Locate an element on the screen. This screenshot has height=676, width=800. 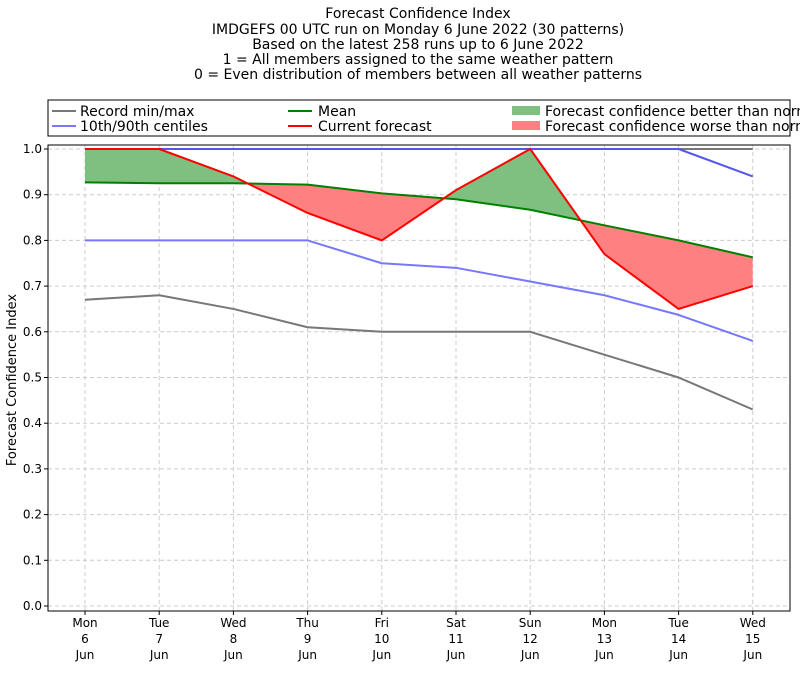
y-tick-label: 1.0 is located at coordinates (32, 149).